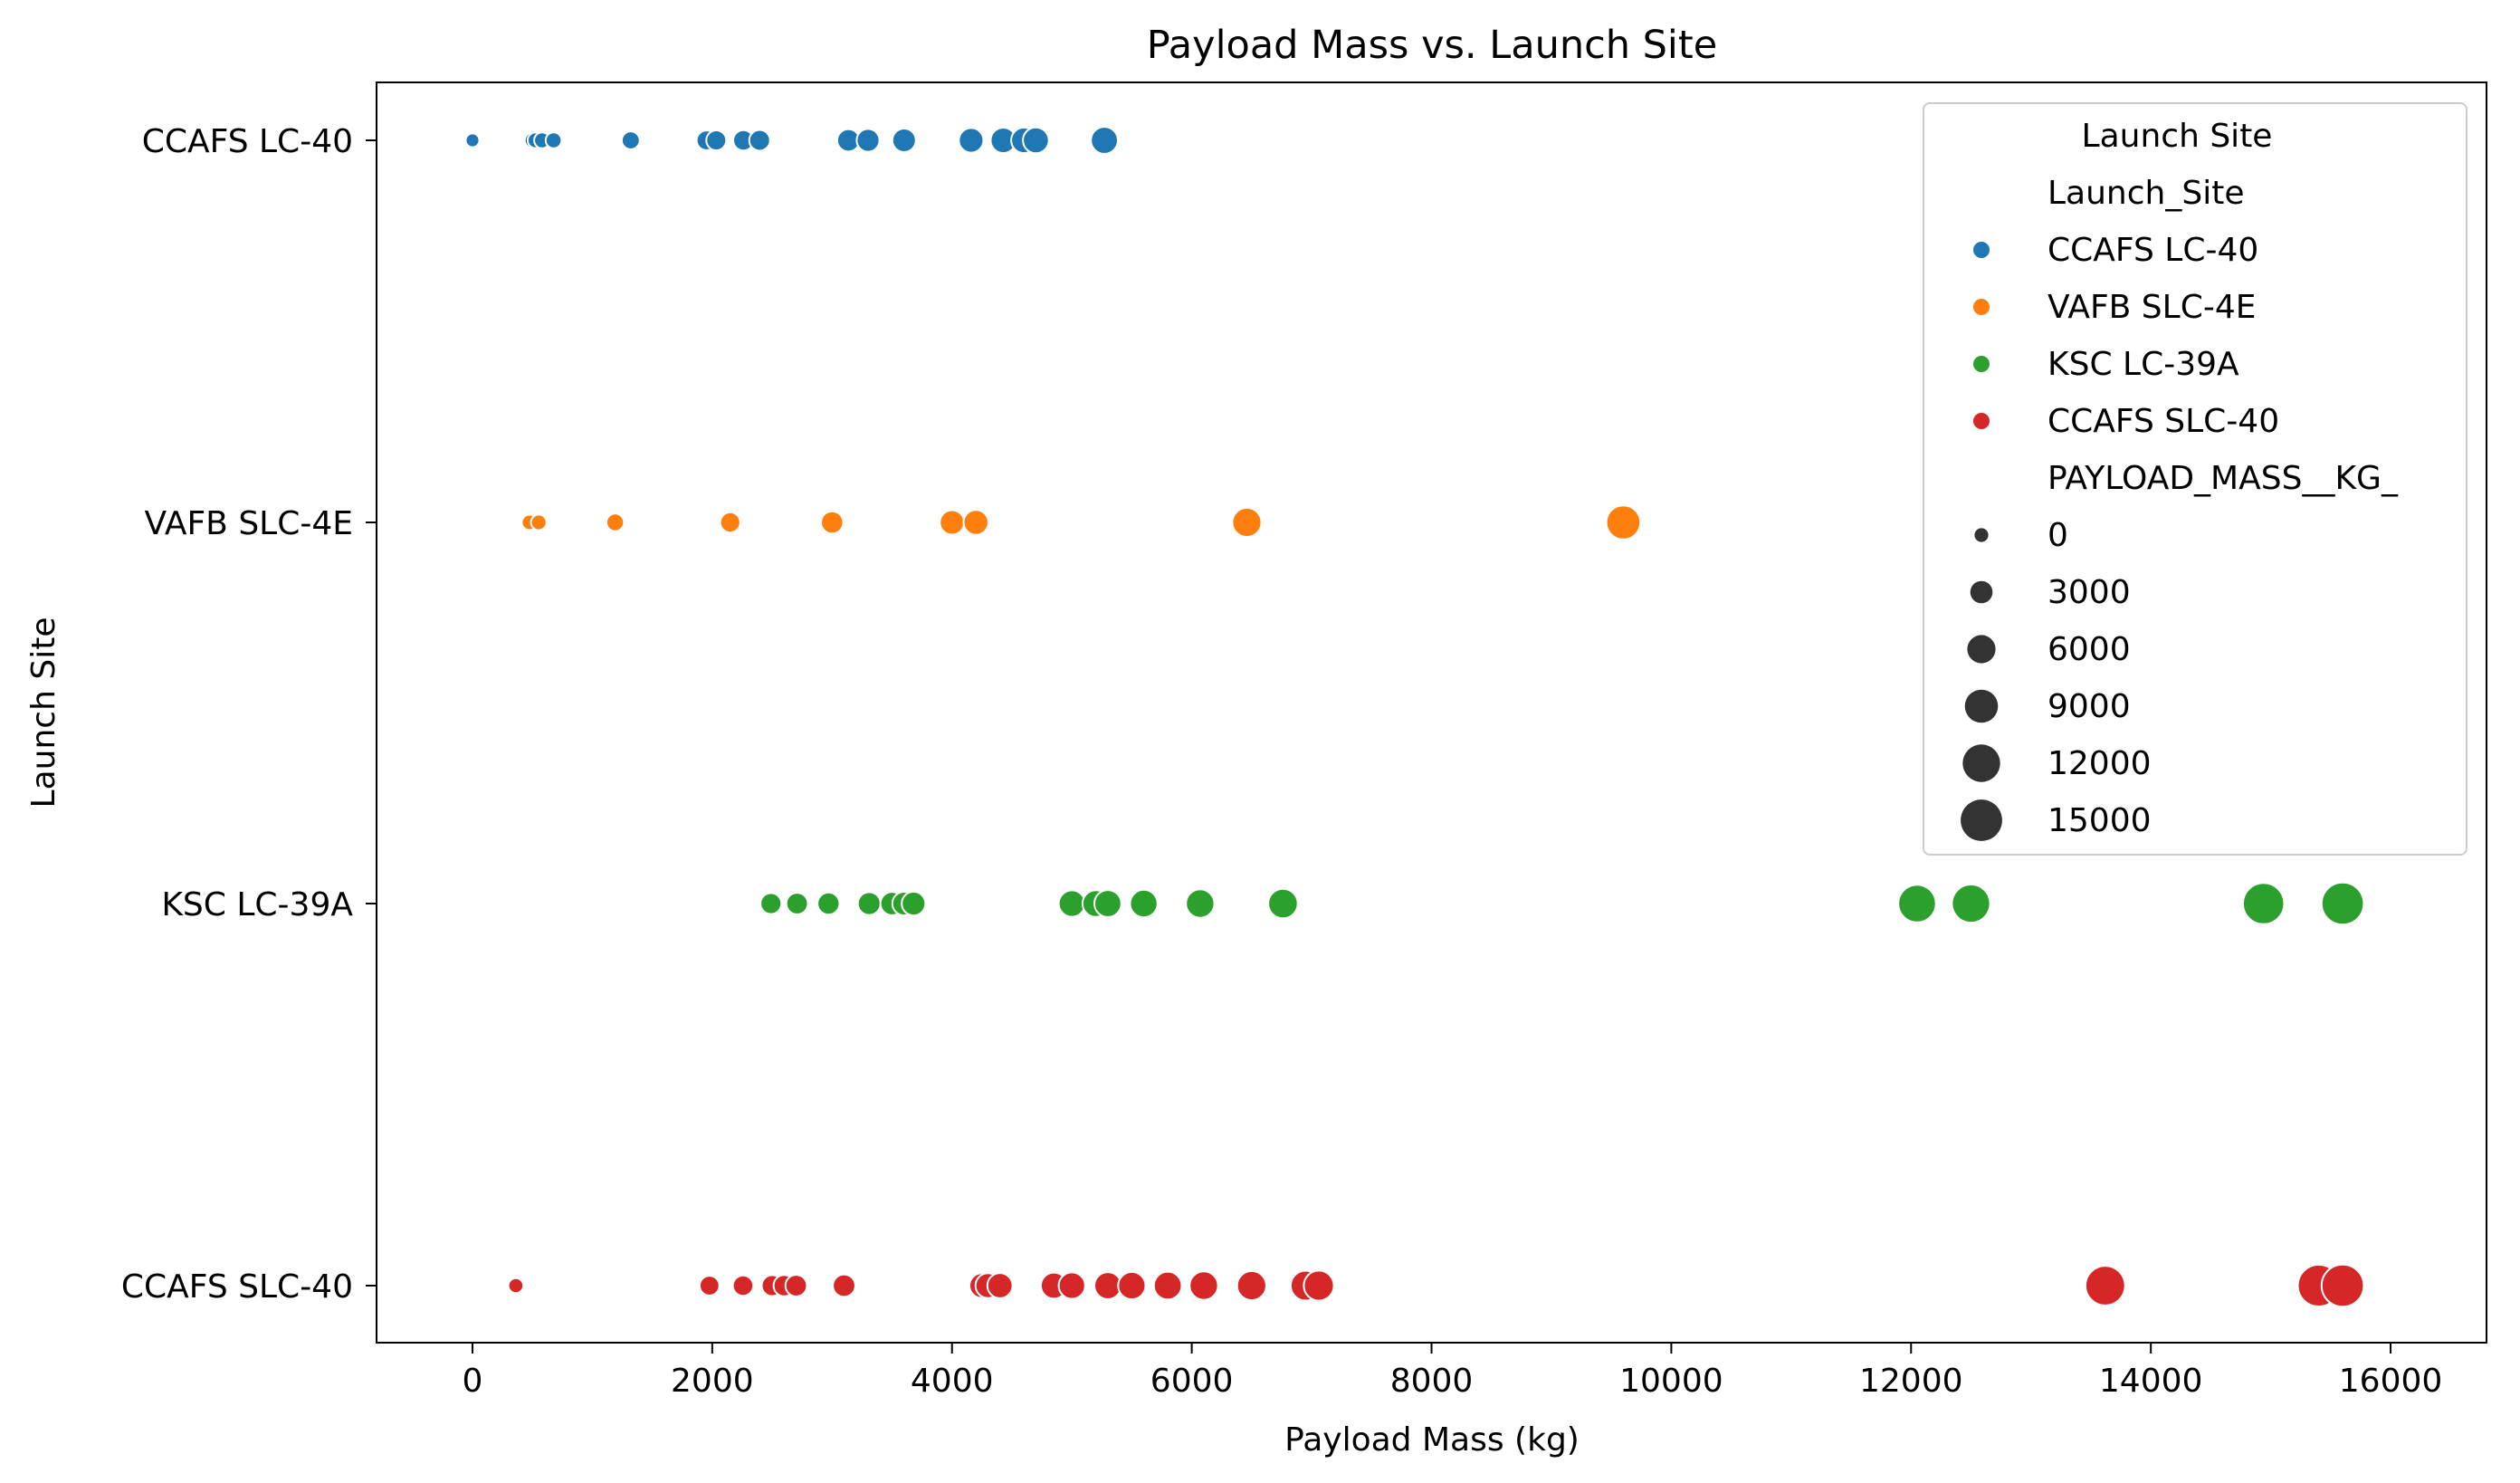 The height and width of the screenshot is (1483, 2520). I want to click on legend-entry-vafb-slc-4e: VAFB SLC-4E, so click(2114, 307).